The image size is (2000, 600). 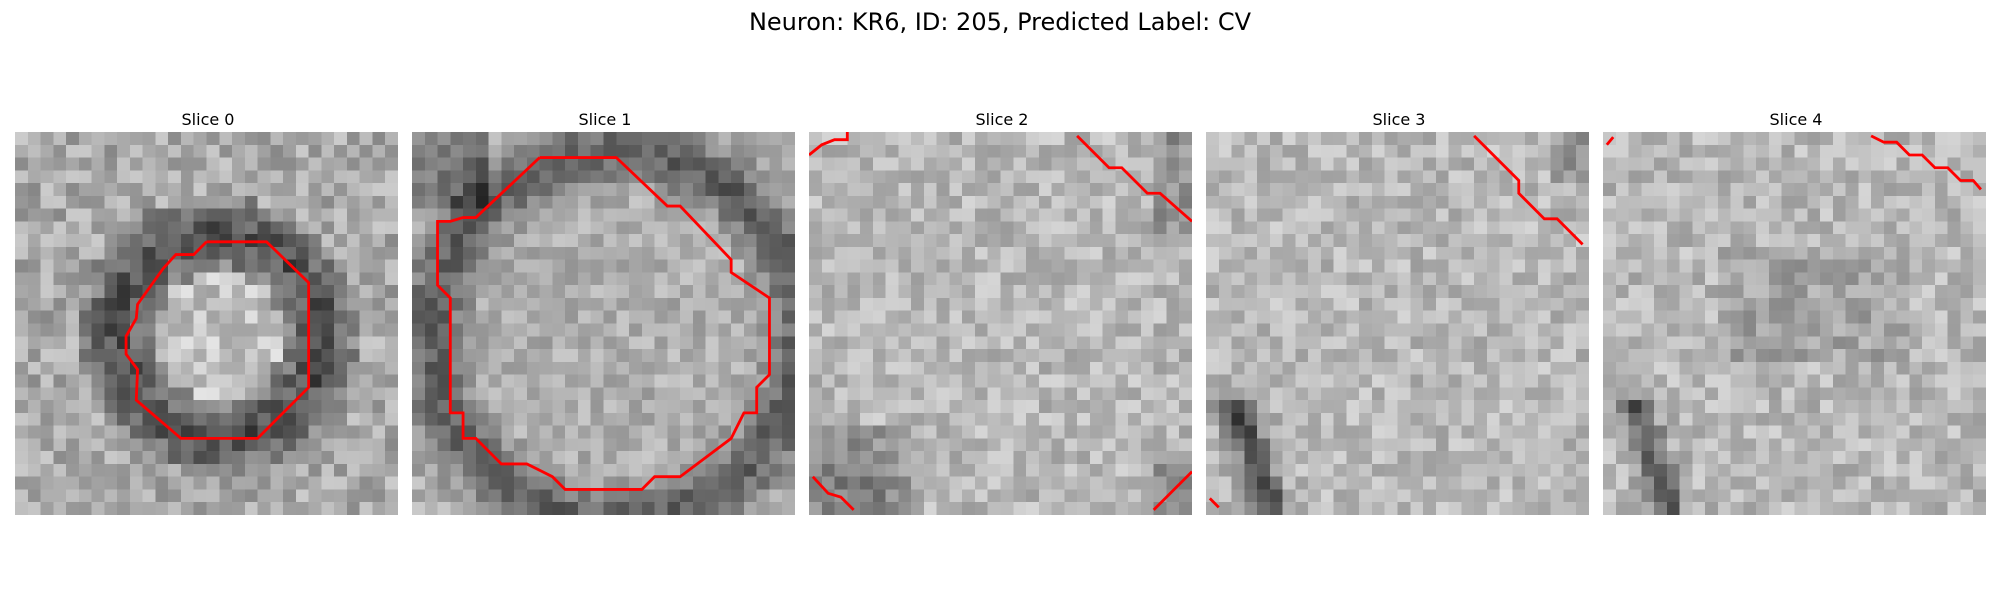 I want to click on slice-panel-3: Slice 3, so click(x=1399, y=311).